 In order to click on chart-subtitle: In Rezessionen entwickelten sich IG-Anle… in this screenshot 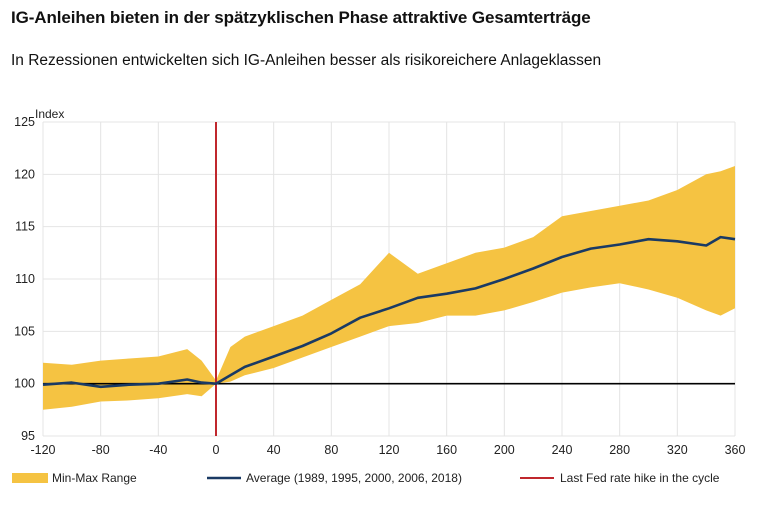, I will do `click(306, 60)`.